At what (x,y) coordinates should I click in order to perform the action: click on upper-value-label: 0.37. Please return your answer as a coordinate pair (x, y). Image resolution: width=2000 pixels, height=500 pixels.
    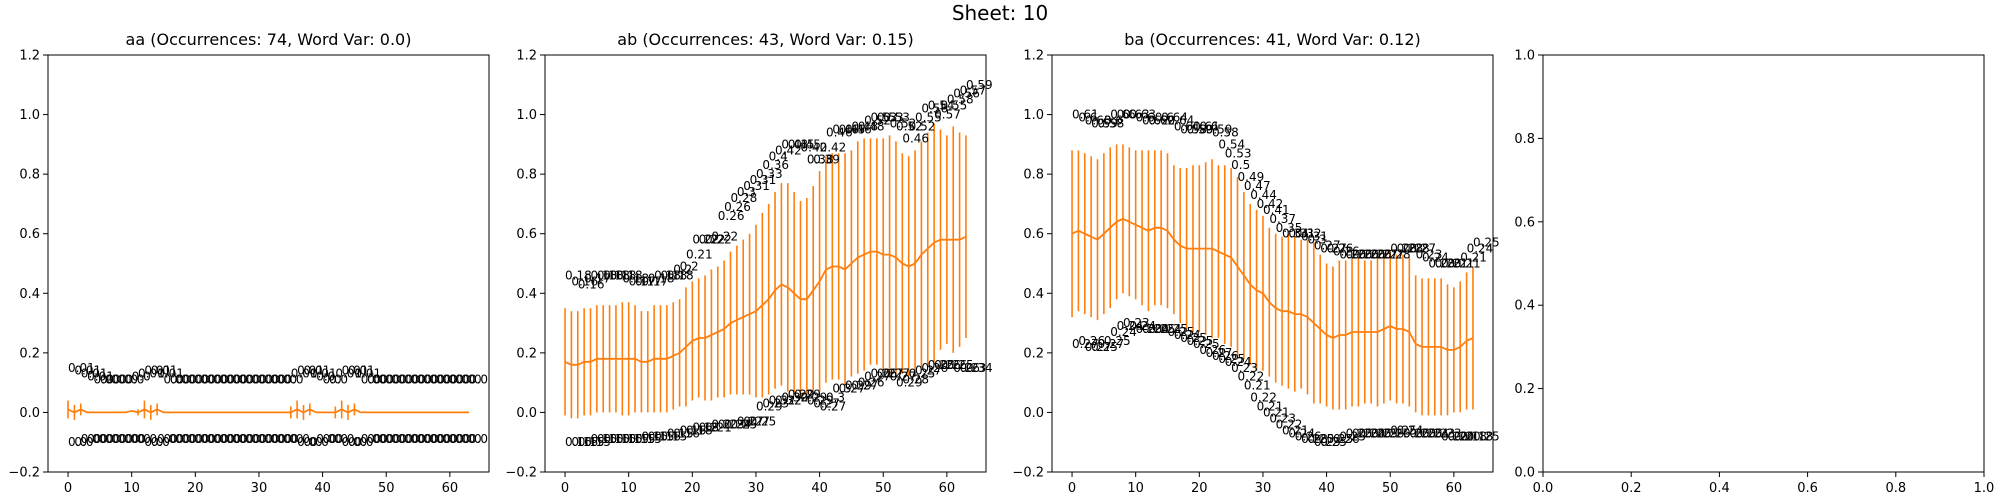
    Looking at the image, I should click on (1282, 219).